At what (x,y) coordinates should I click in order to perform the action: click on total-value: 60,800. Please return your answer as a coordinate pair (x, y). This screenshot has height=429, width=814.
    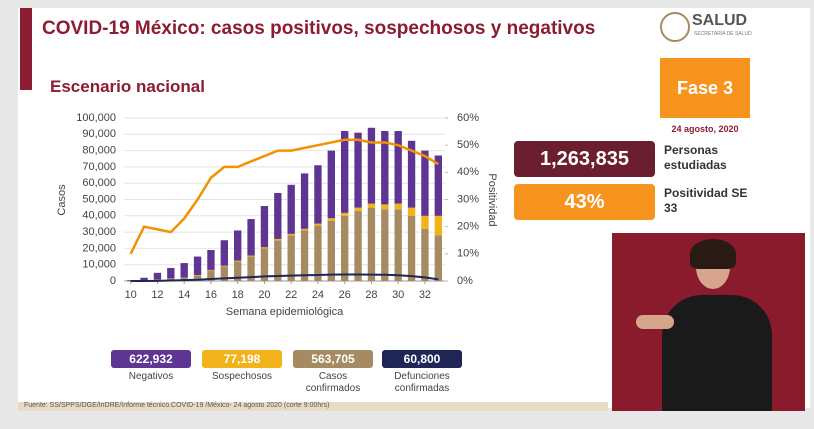
    Looking at the image, I should click on (422, 359).